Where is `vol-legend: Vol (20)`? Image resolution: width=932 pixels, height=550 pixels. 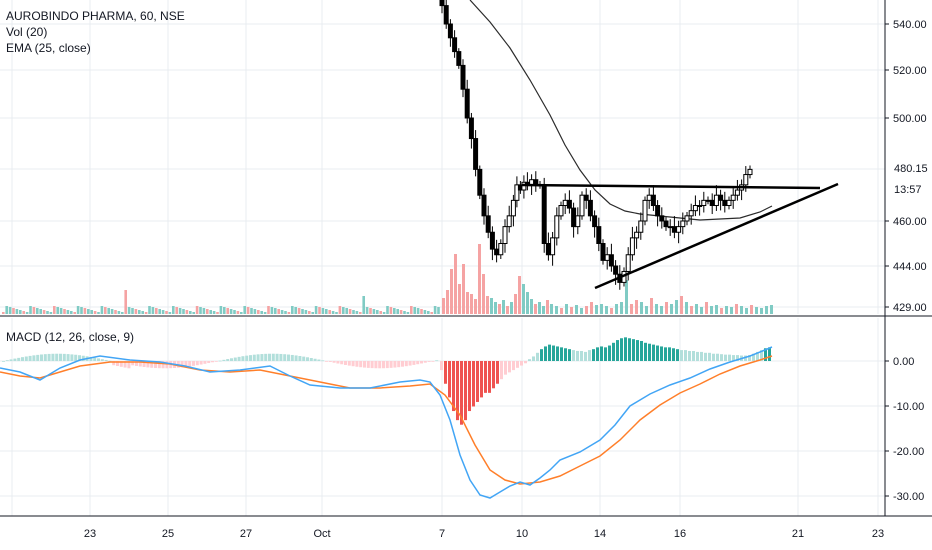 vol-legend: Vol (20) is located at coordinates (27, 32).